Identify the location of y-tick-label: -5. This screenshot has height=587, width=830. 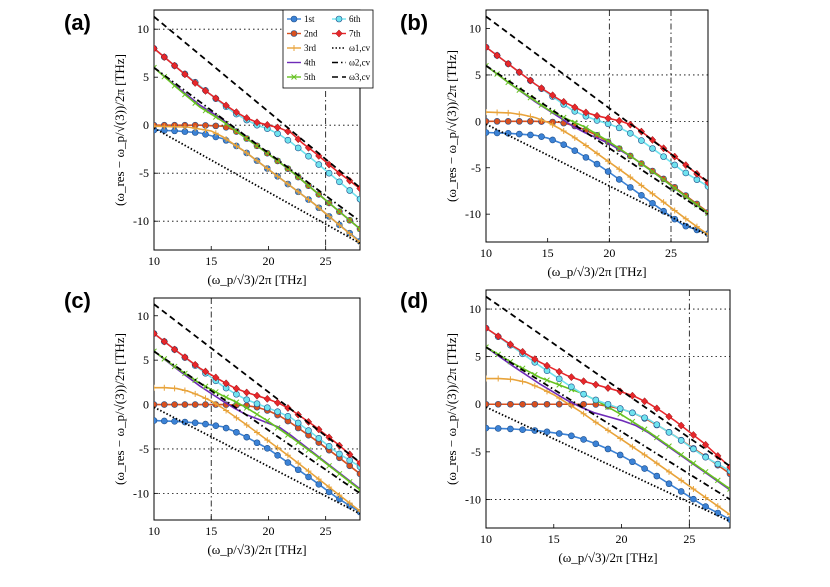
(144, 449).